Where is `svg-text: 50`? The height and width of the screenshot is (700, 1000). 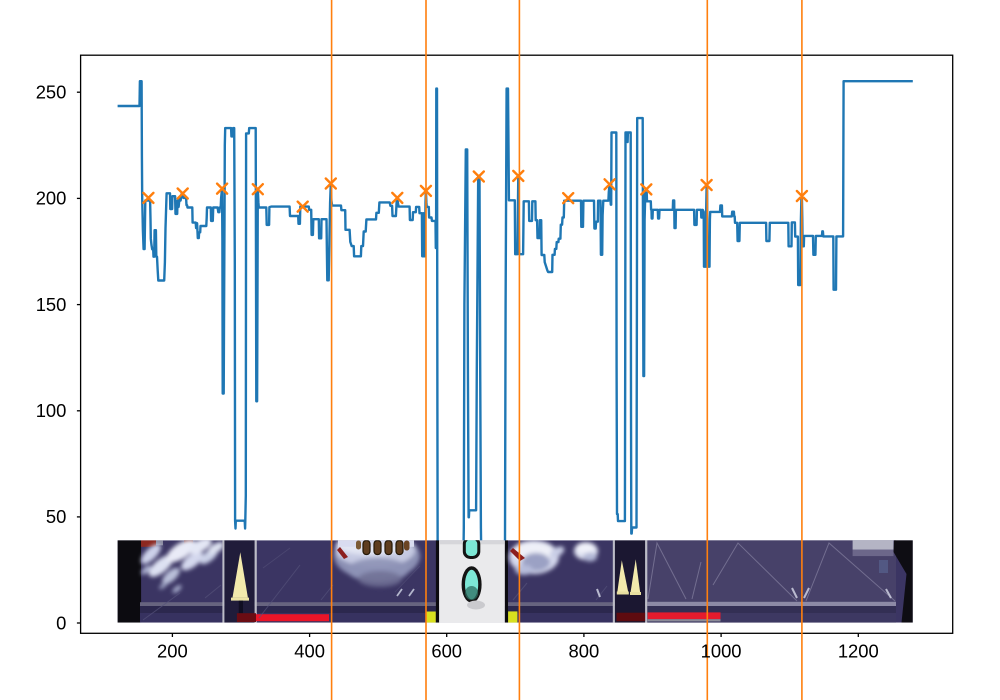
svg-text: 50 is located at coordinates (56, 516).